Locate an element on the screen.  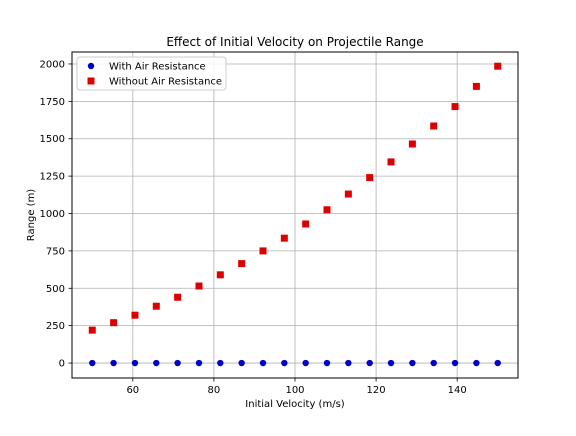
y-tick-label: 500 is located at coordinates (55, 289).